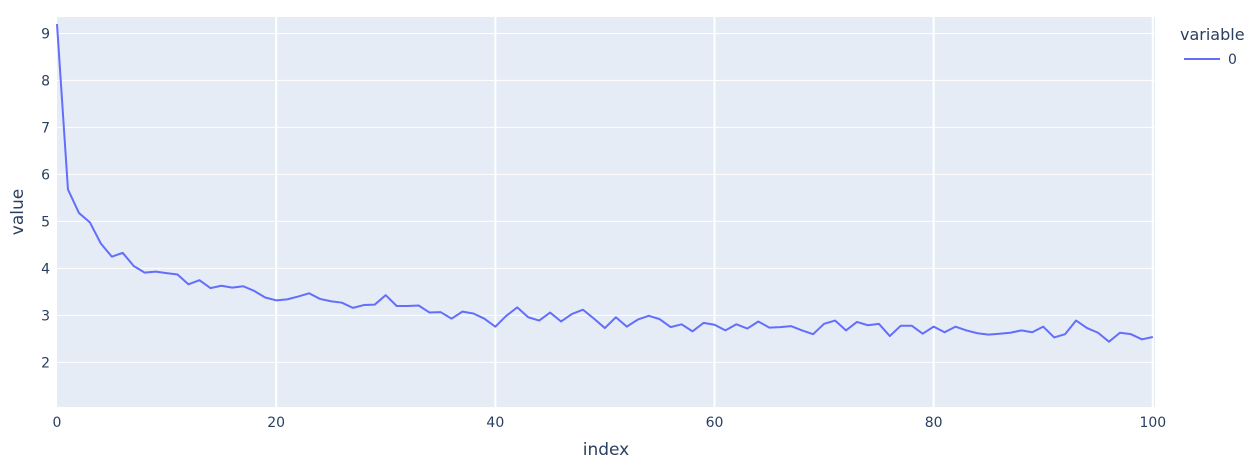 The width and height of the screenshot is (1259, 476). I want to click on y-tick-label-3: 3, so click(45, 316).